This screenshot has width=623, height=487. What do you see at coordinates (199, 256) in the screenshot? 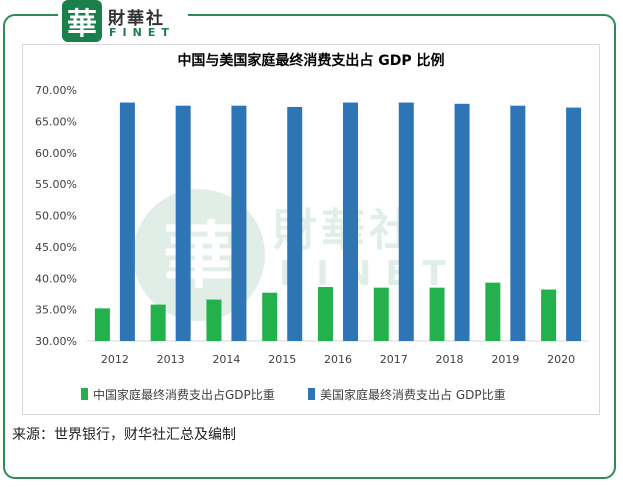
I see `watermark-glyph: 華` at bounding box center [199, 256].